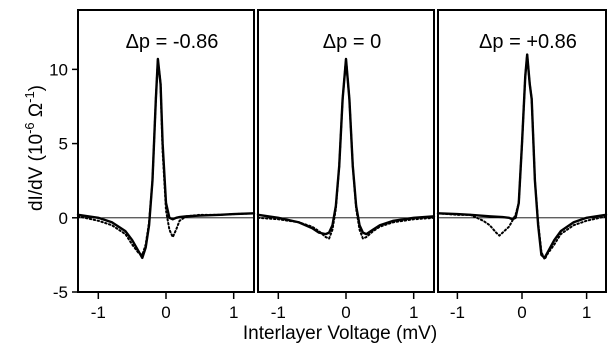 Image resolution: width=609 pixels, height=350 pixels. I want to click on y-axis-title-exp1: -6, so click(29, 128).